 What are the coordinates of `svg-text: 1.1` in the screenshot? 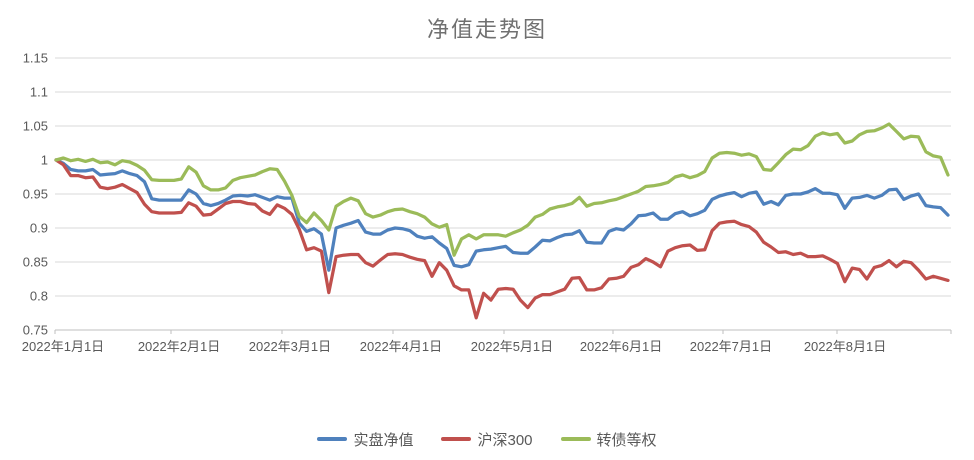 It's located at (39, 92).